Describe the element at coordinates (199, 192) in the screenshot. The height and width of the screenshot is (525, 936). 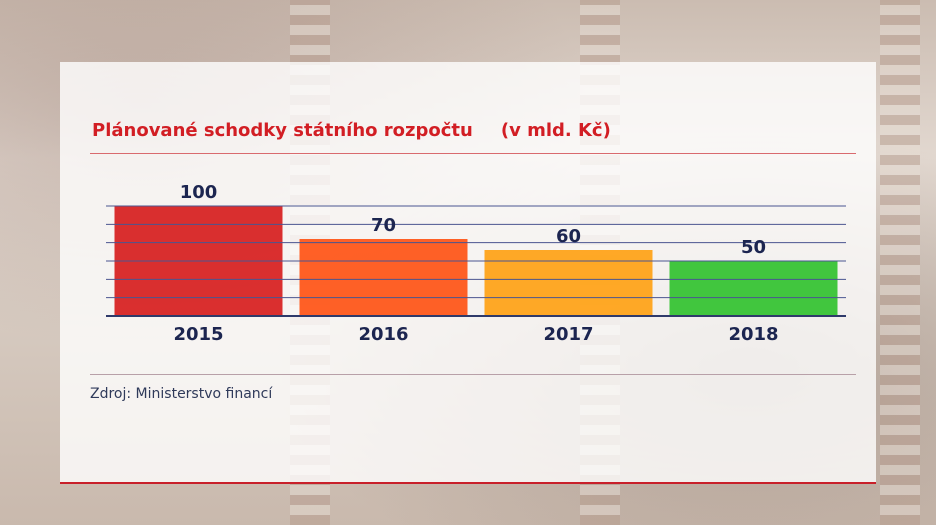
I see `data-label-2015: 100` at that location.